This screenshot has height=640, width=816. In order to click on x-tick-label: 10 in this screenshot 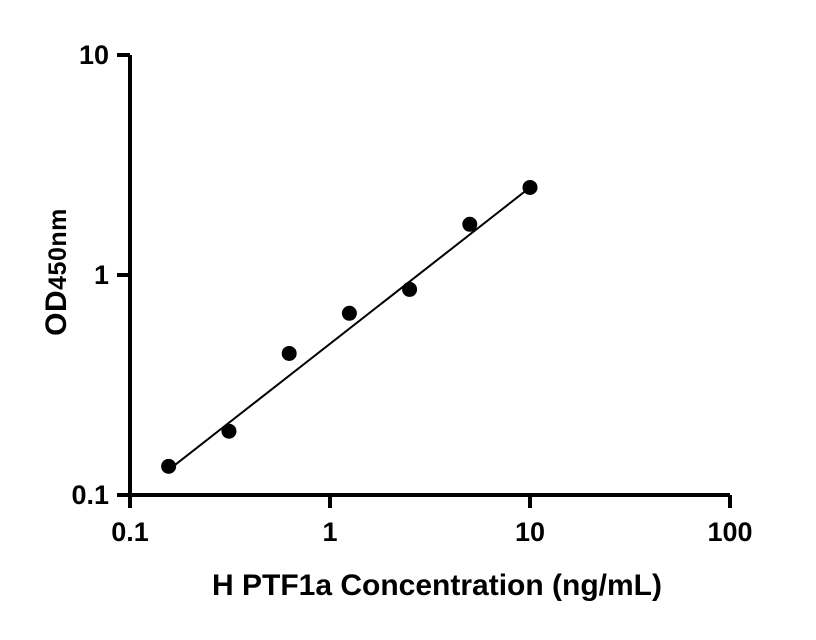, I will do `click(530, 532)`.